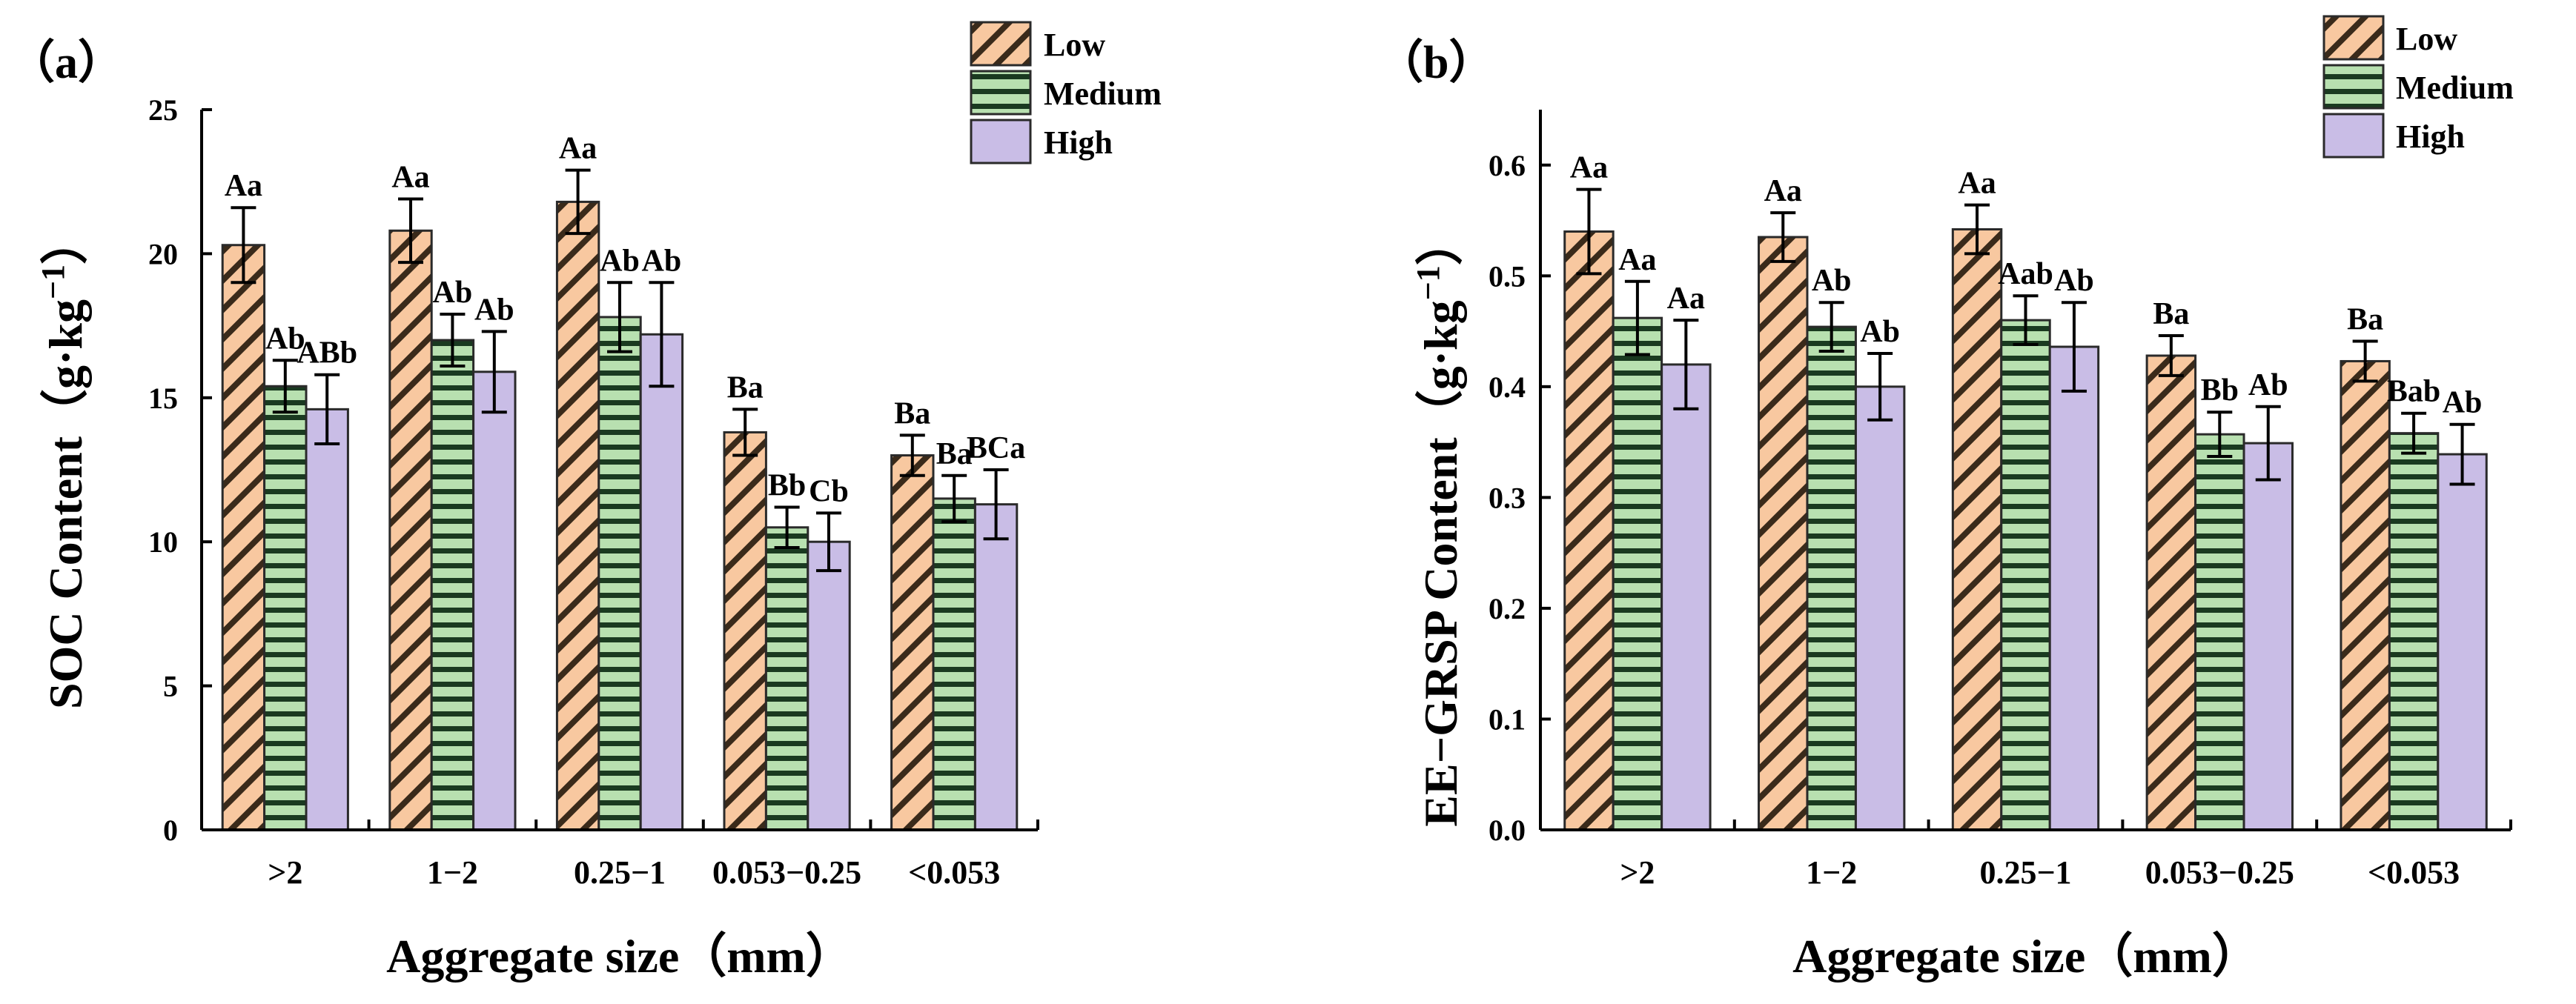 Image resolution: width=2576 pixels, height=1004 pixels. I want to click on y-tick-label: 0.4, so click(1507, 387).